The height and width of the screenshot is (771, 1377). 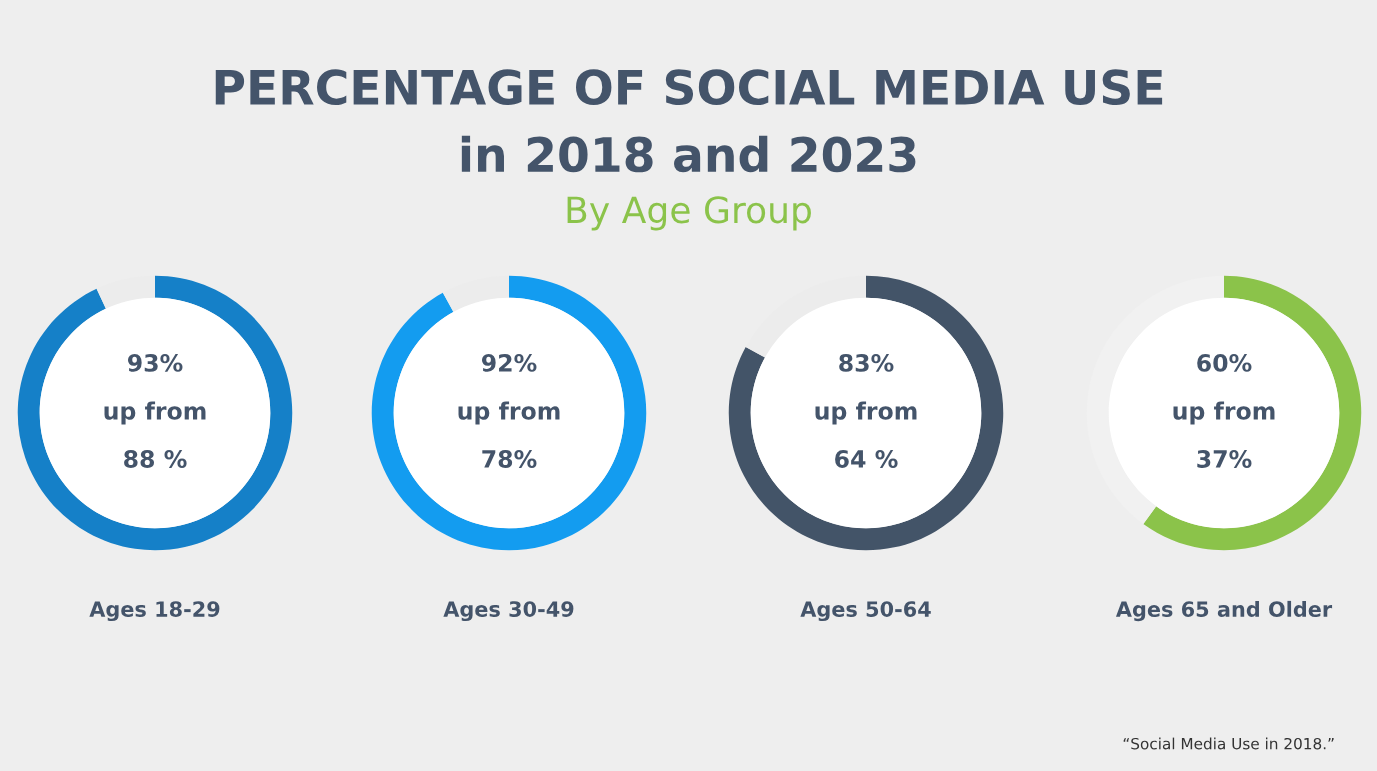 I want to click on text: Ages 65 and Older, so click(x=1224, y=611).